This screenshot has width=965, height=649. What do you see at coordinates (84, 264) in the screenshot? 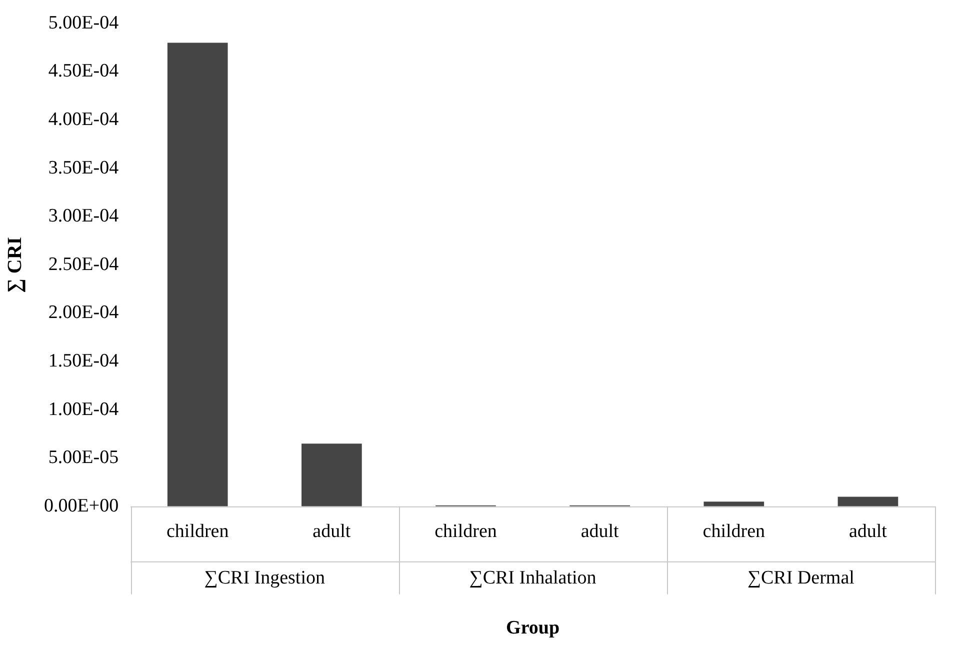
I see `y-tick-label: 2.50E-04` at bounding box center [84, 264].